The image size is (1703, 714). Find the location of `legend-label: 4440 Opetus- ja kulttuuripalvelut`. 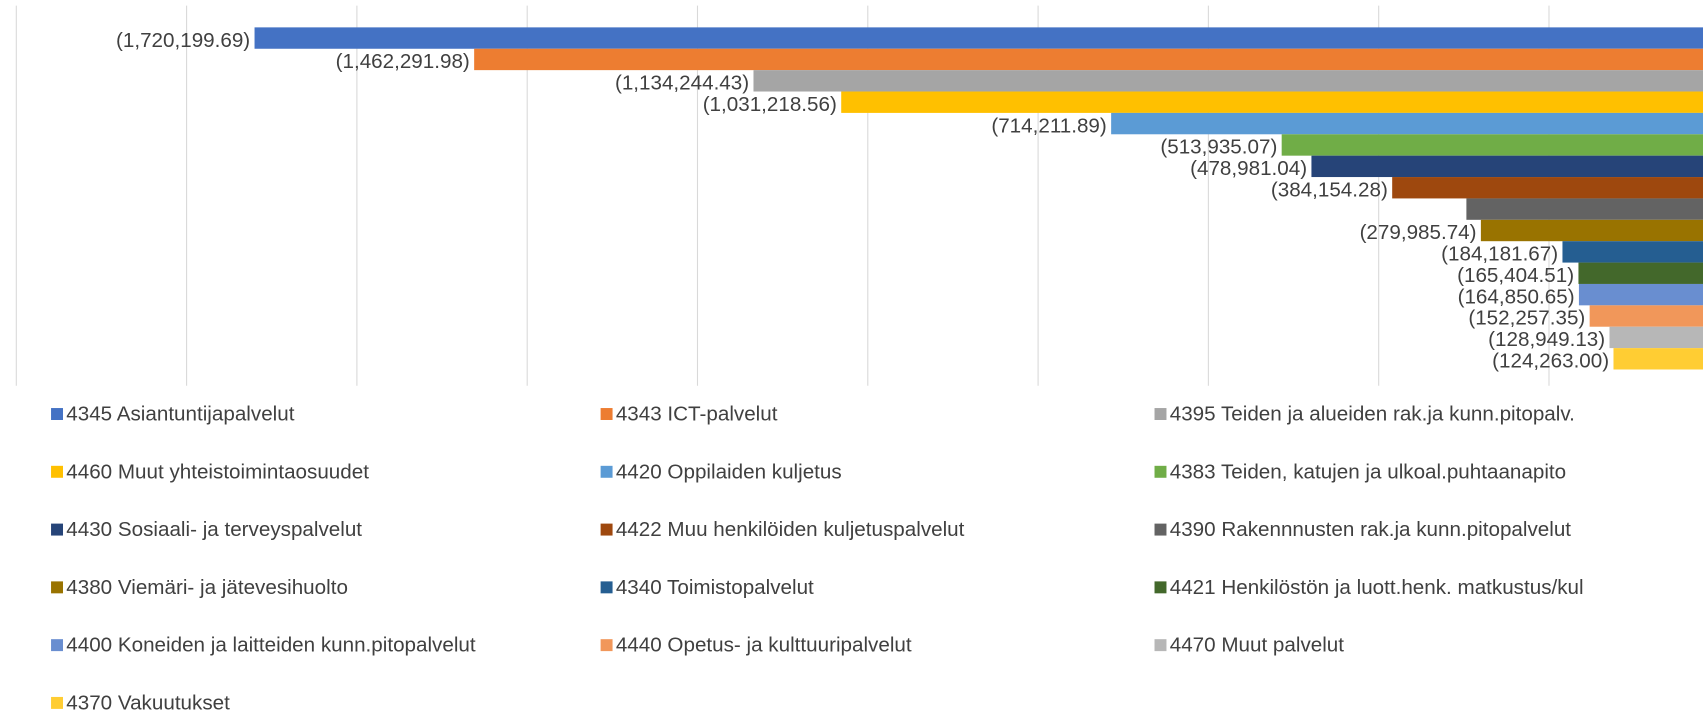

legend-label: 4440 Opetus- ja kulttuuripalvelut is located at coordinates (764, 645).